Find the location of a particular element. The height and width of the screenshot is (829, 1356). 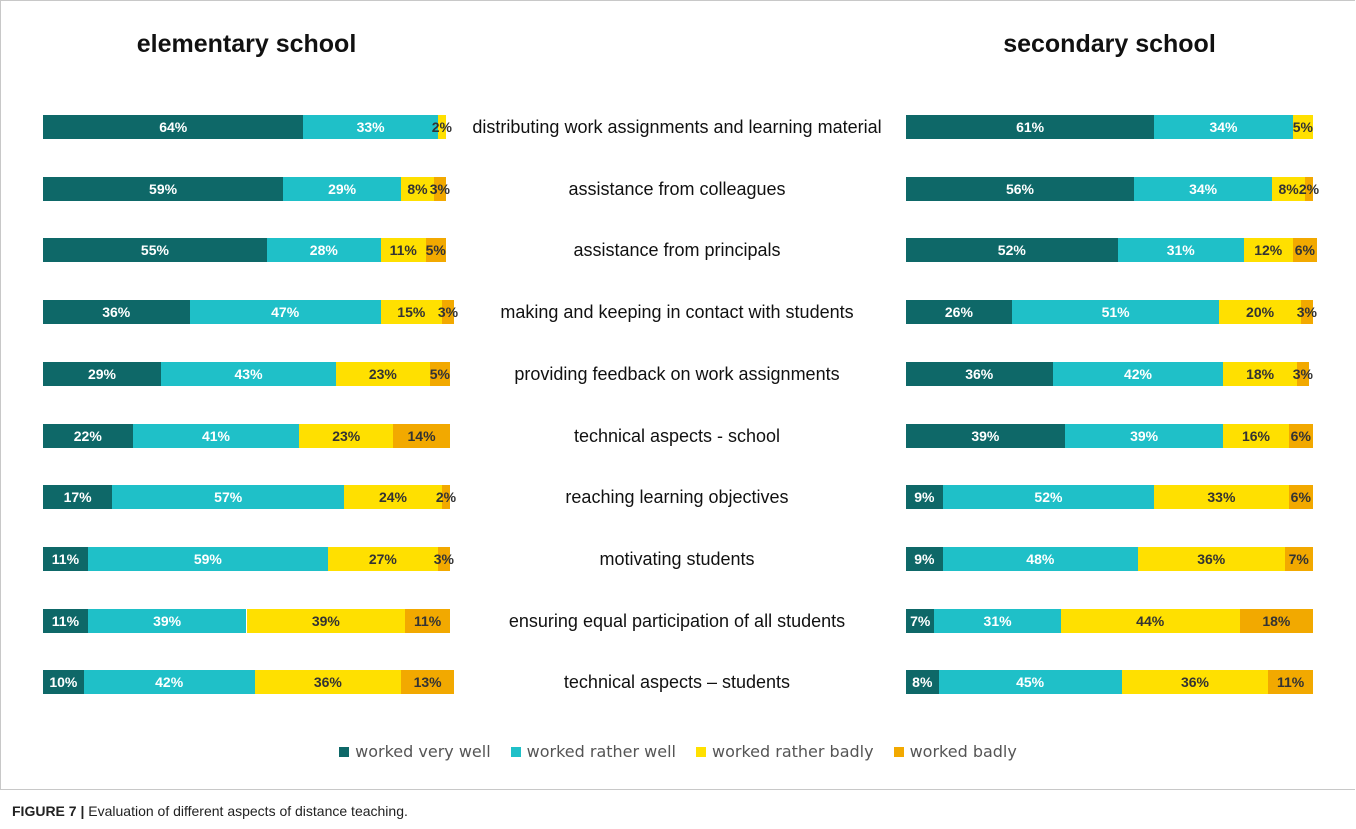

bar-segment: 16% is located at coordinates (1256, 435).